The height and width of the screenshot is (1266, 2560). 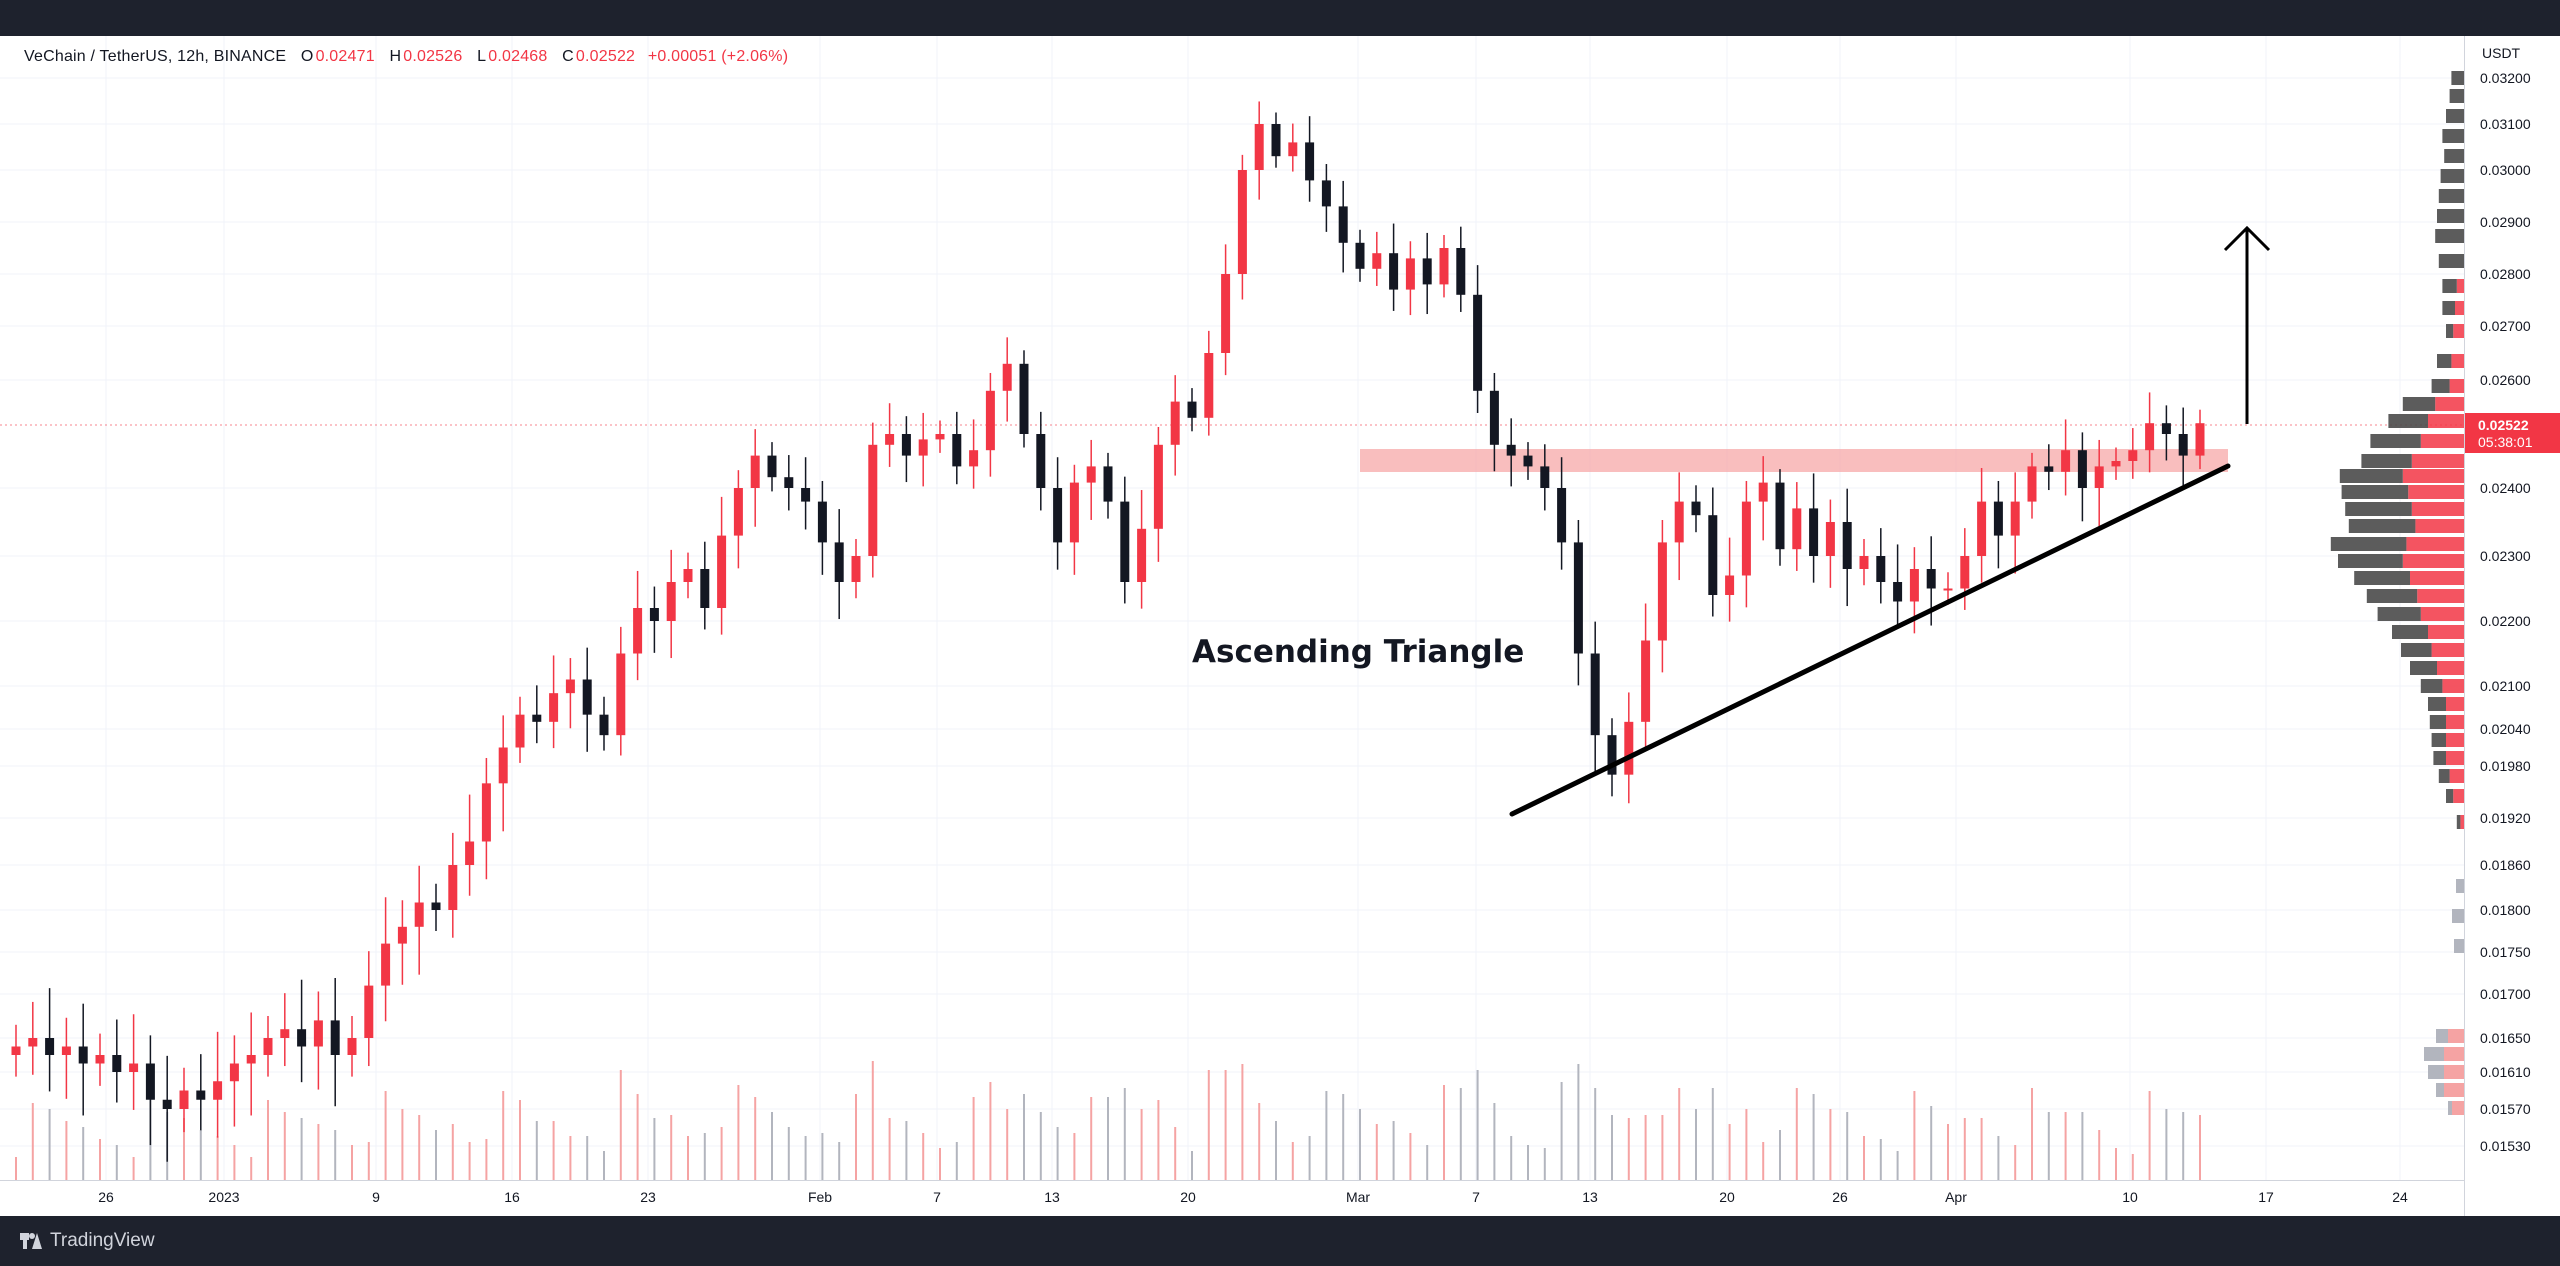 What do you see at coordinates (2505, 865) in the screenshot?
I see `price-tick-label: 0.01860` at bounding box center [2505, 865].